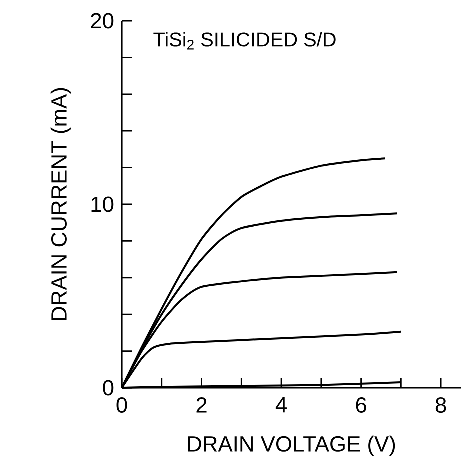 This screenshot has height=476, width=461. Describe the element at coordinates (361, 405) in the screenshot. I see `x-tick-label: 6` at that location.